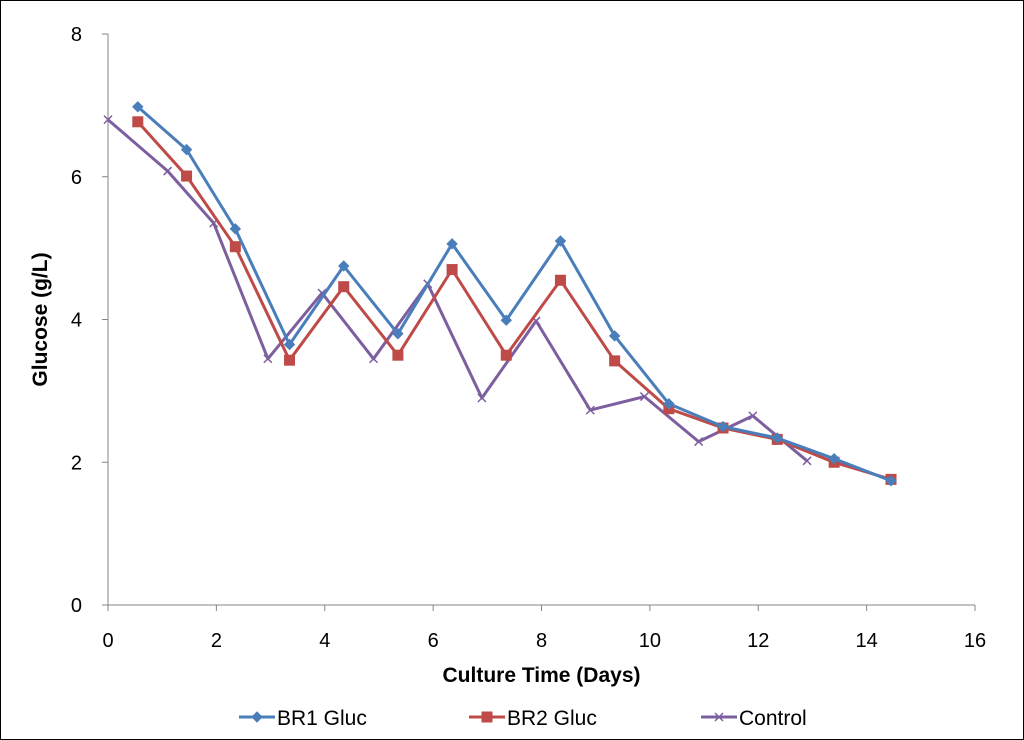 This screenshot has height=740, width=1024. What do you see at coordinates (216, 641) in the screenshot?
I see `x-tick-label: 2` at bounding box center [216, 641].